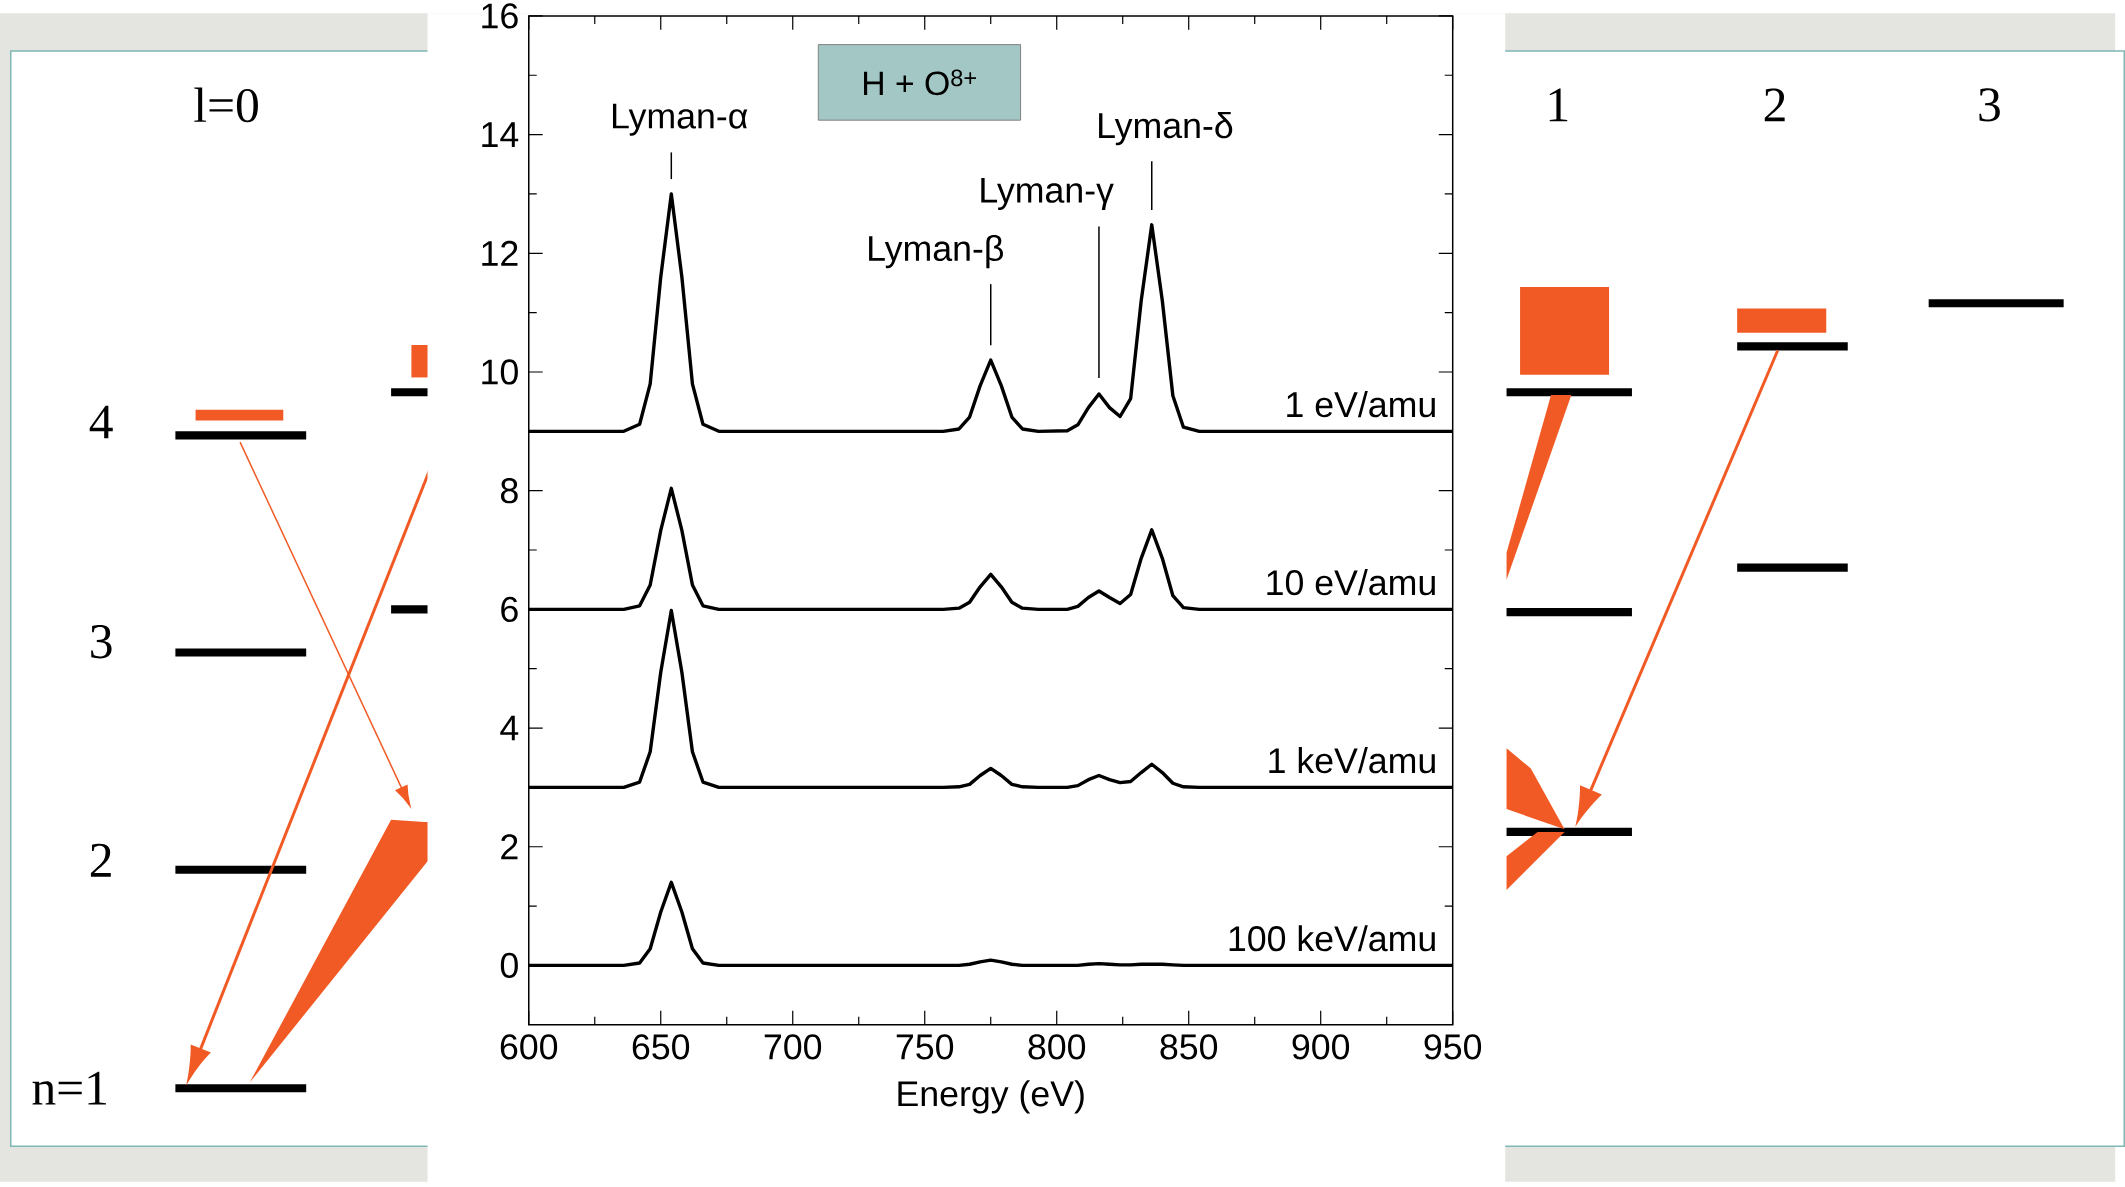 This screenshot has height=1187, width=2125. What do you see at coordinates (1352, 760) in the screenshot?
I see `legend-label: 1 keV/amu` at bounding box center [1352, 760].